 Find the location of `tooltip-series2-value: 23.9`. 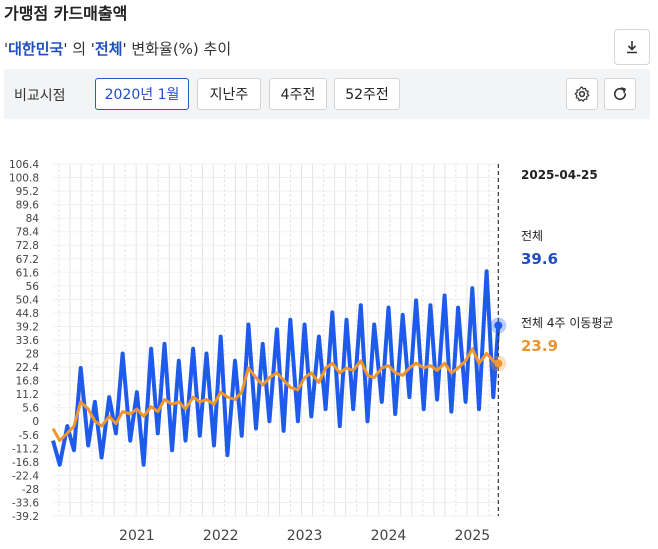

tooltip-series2-value: 23.9 is located at coordinates (540, 346).